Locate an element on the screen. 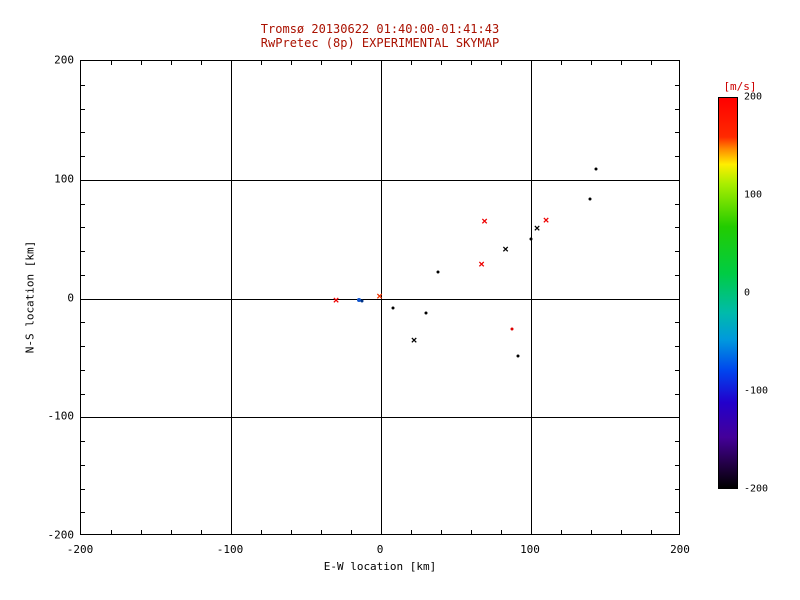 The height and width of the screenshot is (600, 800). y-tick-label: 100 is located at coordinates (64, 179).